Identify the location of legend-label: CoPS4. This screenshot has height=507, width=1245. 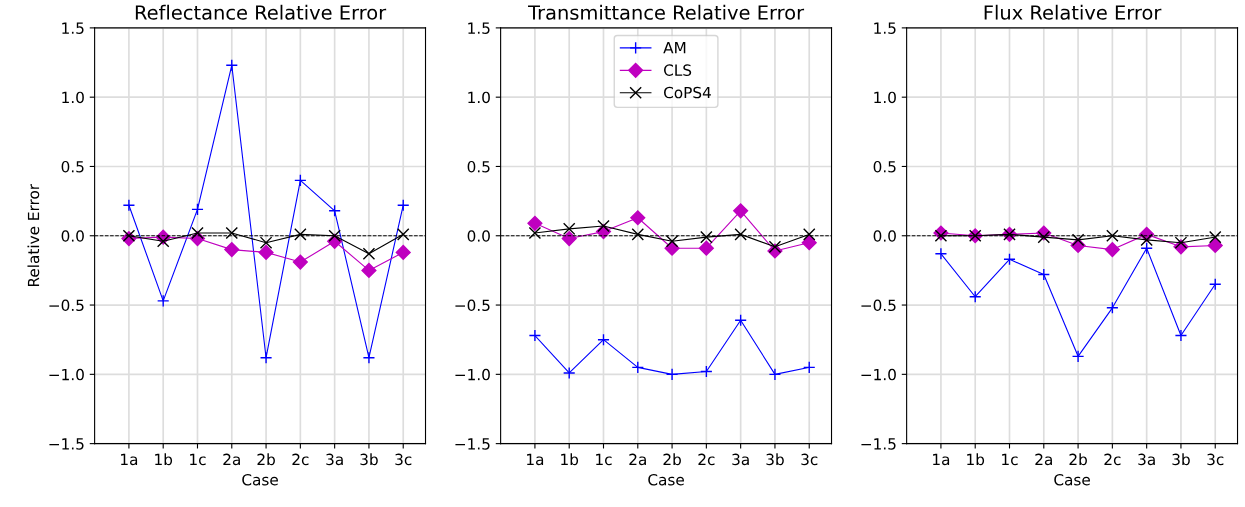
(687, 92).